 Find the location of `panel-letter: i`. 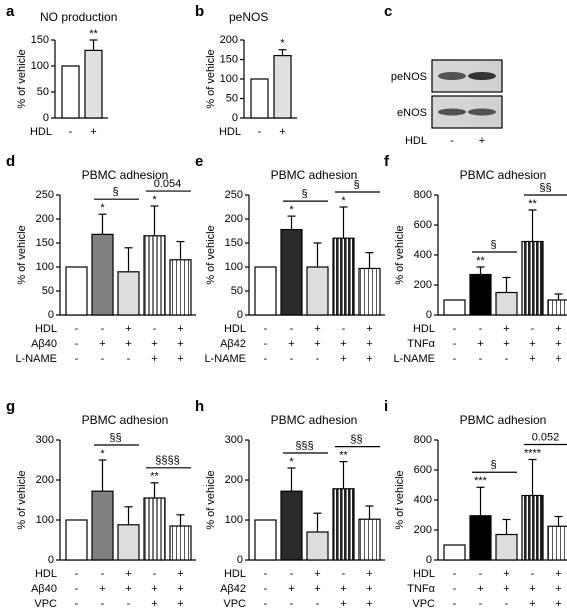

panel-letter: i is located at coordinates (386, 406).